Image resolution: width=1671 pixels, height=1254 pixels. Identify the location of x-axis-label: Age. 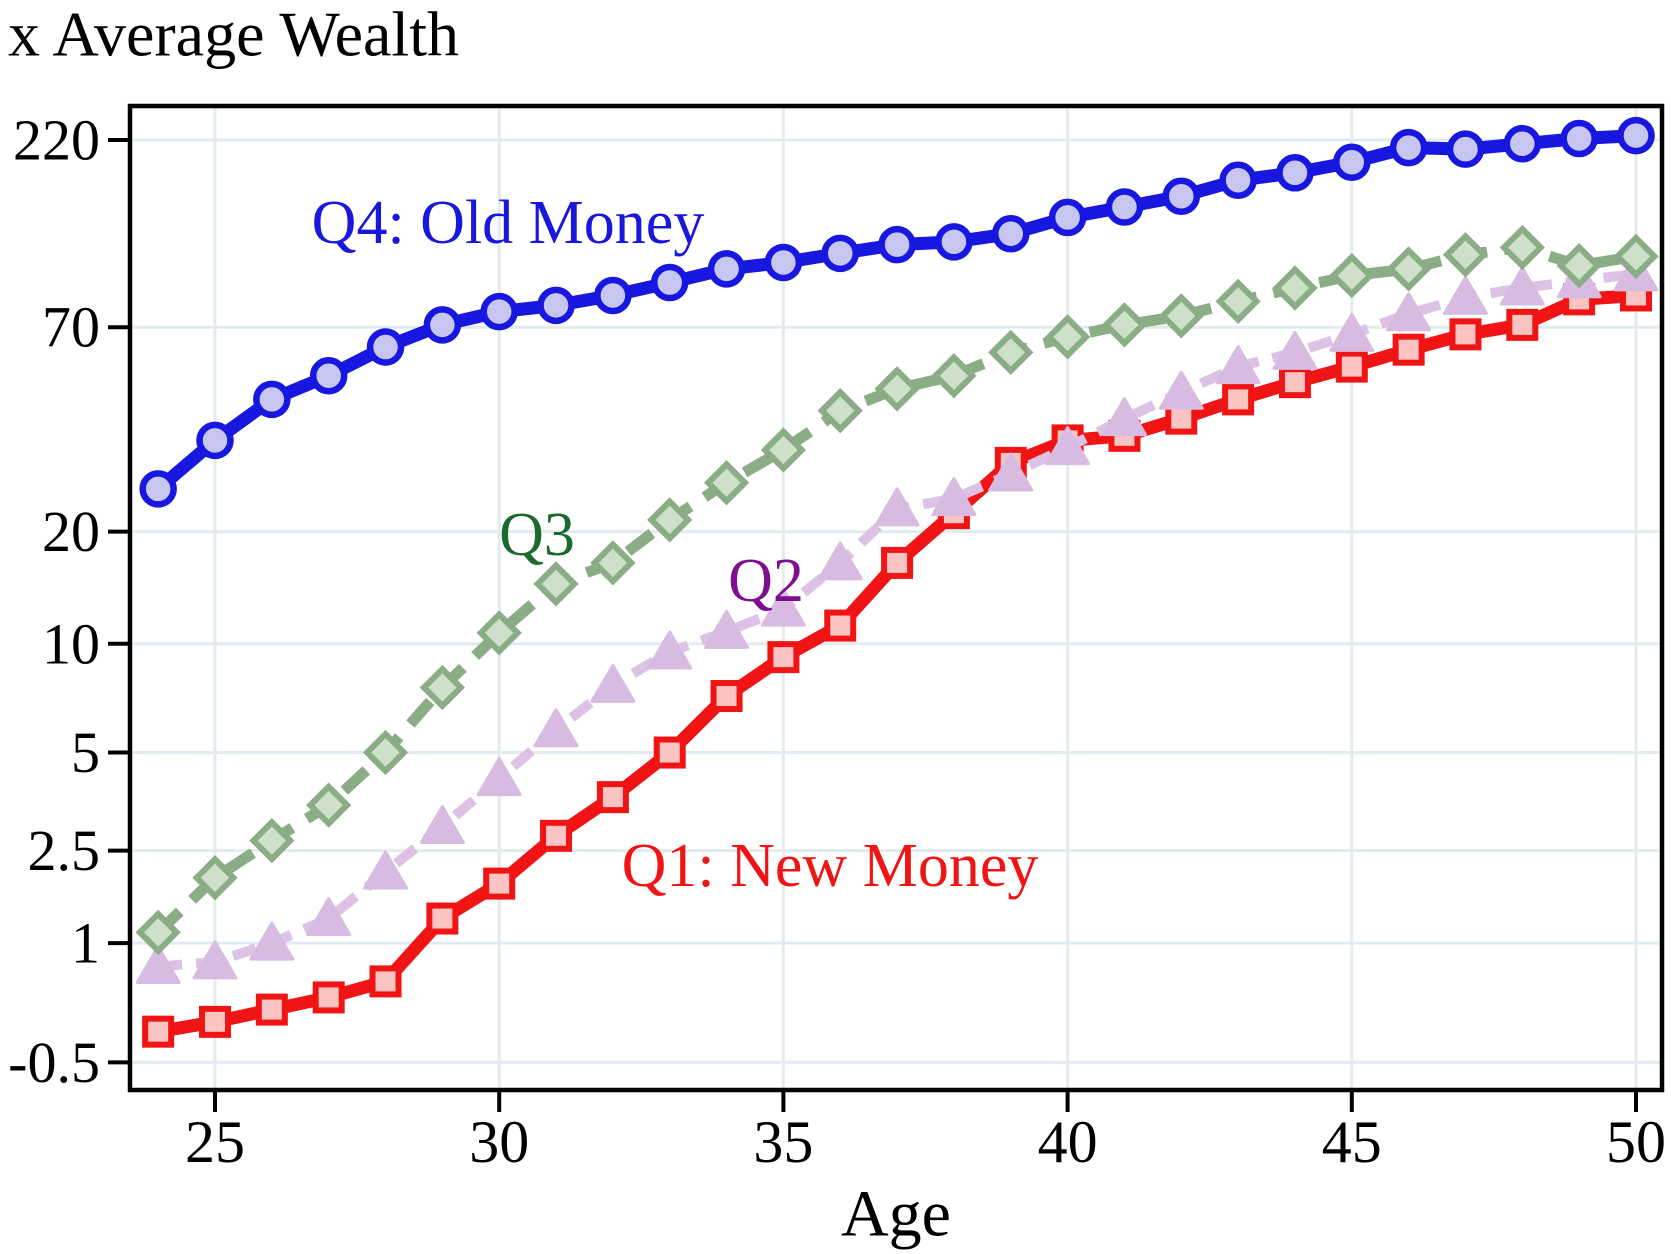
(896, 1214).